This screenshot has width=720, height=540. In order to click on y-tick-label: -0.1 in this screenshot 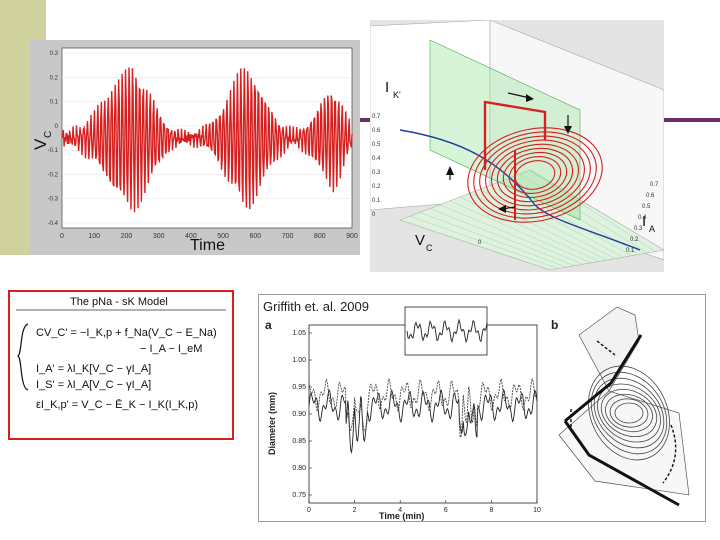, I will do `click(53, 151)`.